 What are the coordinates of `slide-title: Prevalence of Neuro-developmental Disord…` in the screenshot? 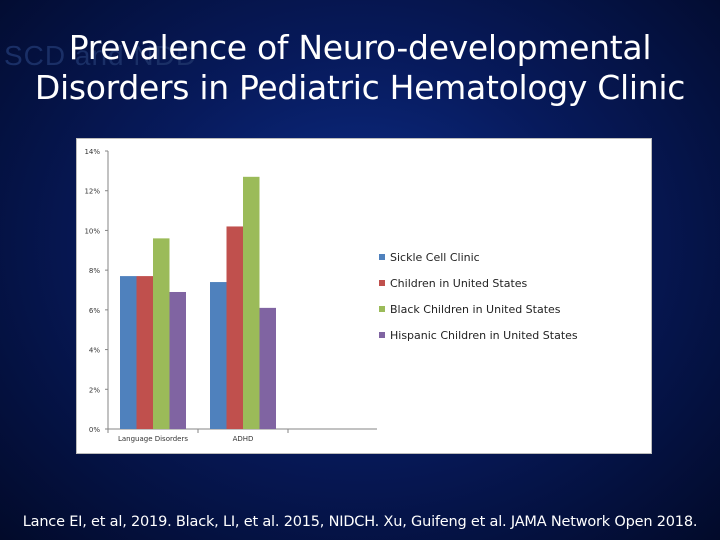 It's located at (360, 68).